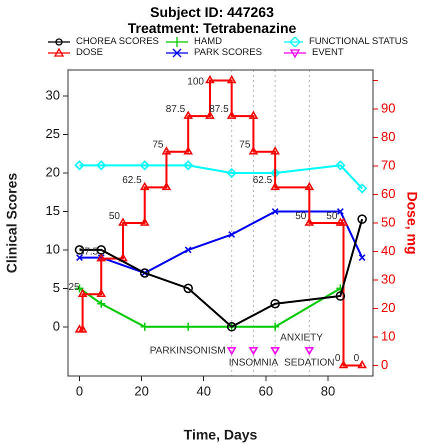 The width and height of the screenshot is (424, 448). I want to click on y2-tick-label: 70, so click(388, 165).